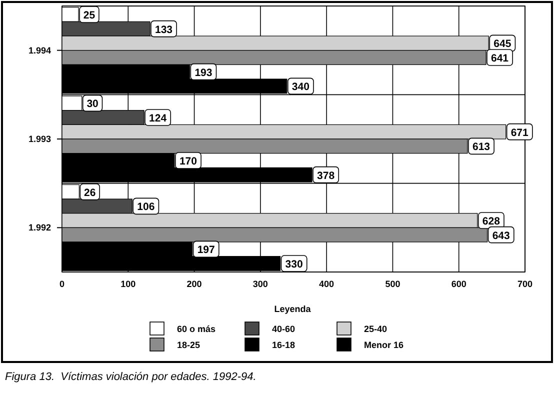  What do you see at coordinates (384, 345) in the screenshot?
I see `legend-label: Menor 16` at bounding box center [384, 345].